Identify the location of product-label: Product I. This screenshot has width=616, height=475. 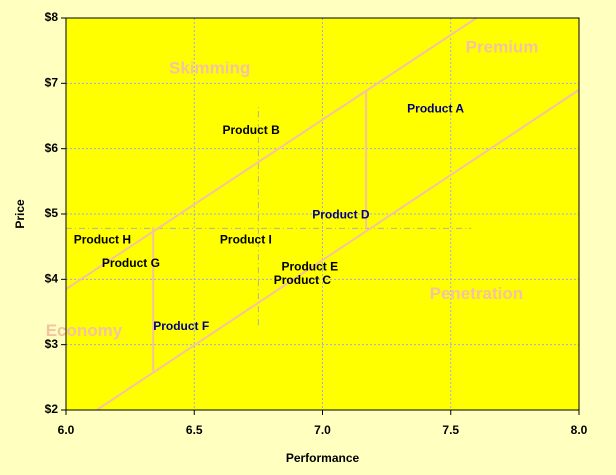
(246, 239).